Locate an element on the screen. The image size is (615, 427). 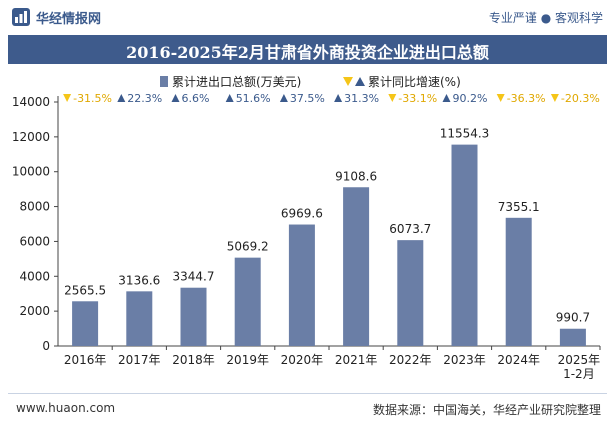
legend-label-growth: 累计同比增速(%) is located at coordinates (414, 82).